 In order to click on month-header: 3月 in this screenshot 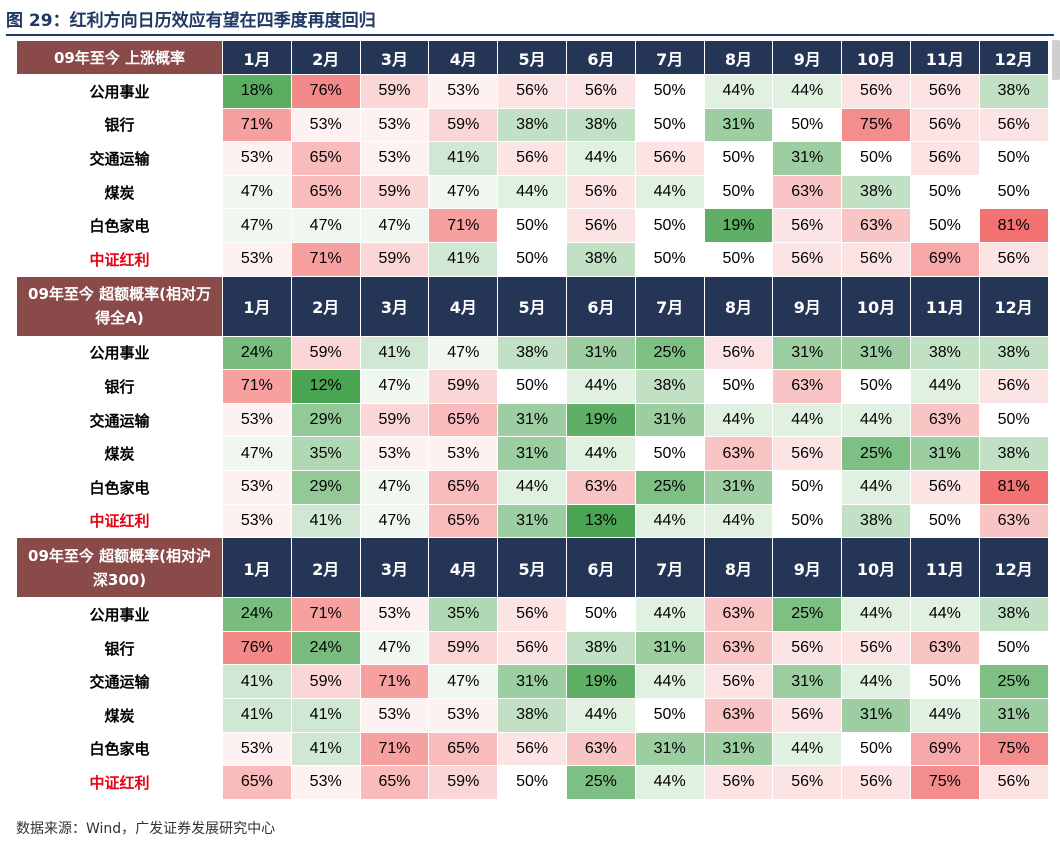, I will do `click(394, 568)`.